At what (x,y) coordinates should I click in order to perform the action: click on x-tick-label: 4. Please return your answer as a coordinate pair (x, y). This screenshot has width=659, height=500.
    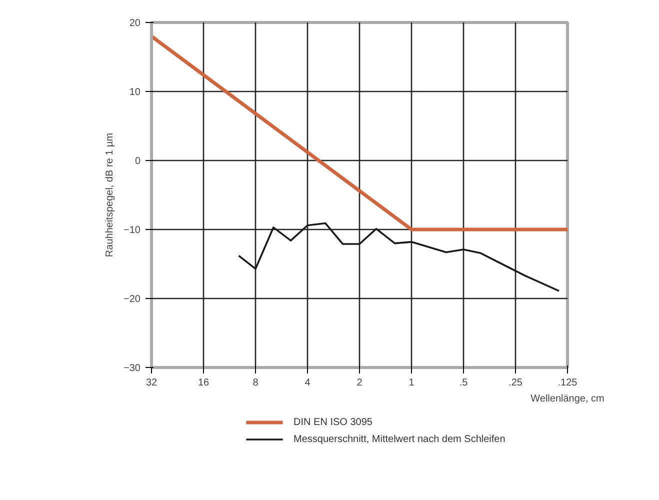
    Looking at the image, I should click on (307, 383).